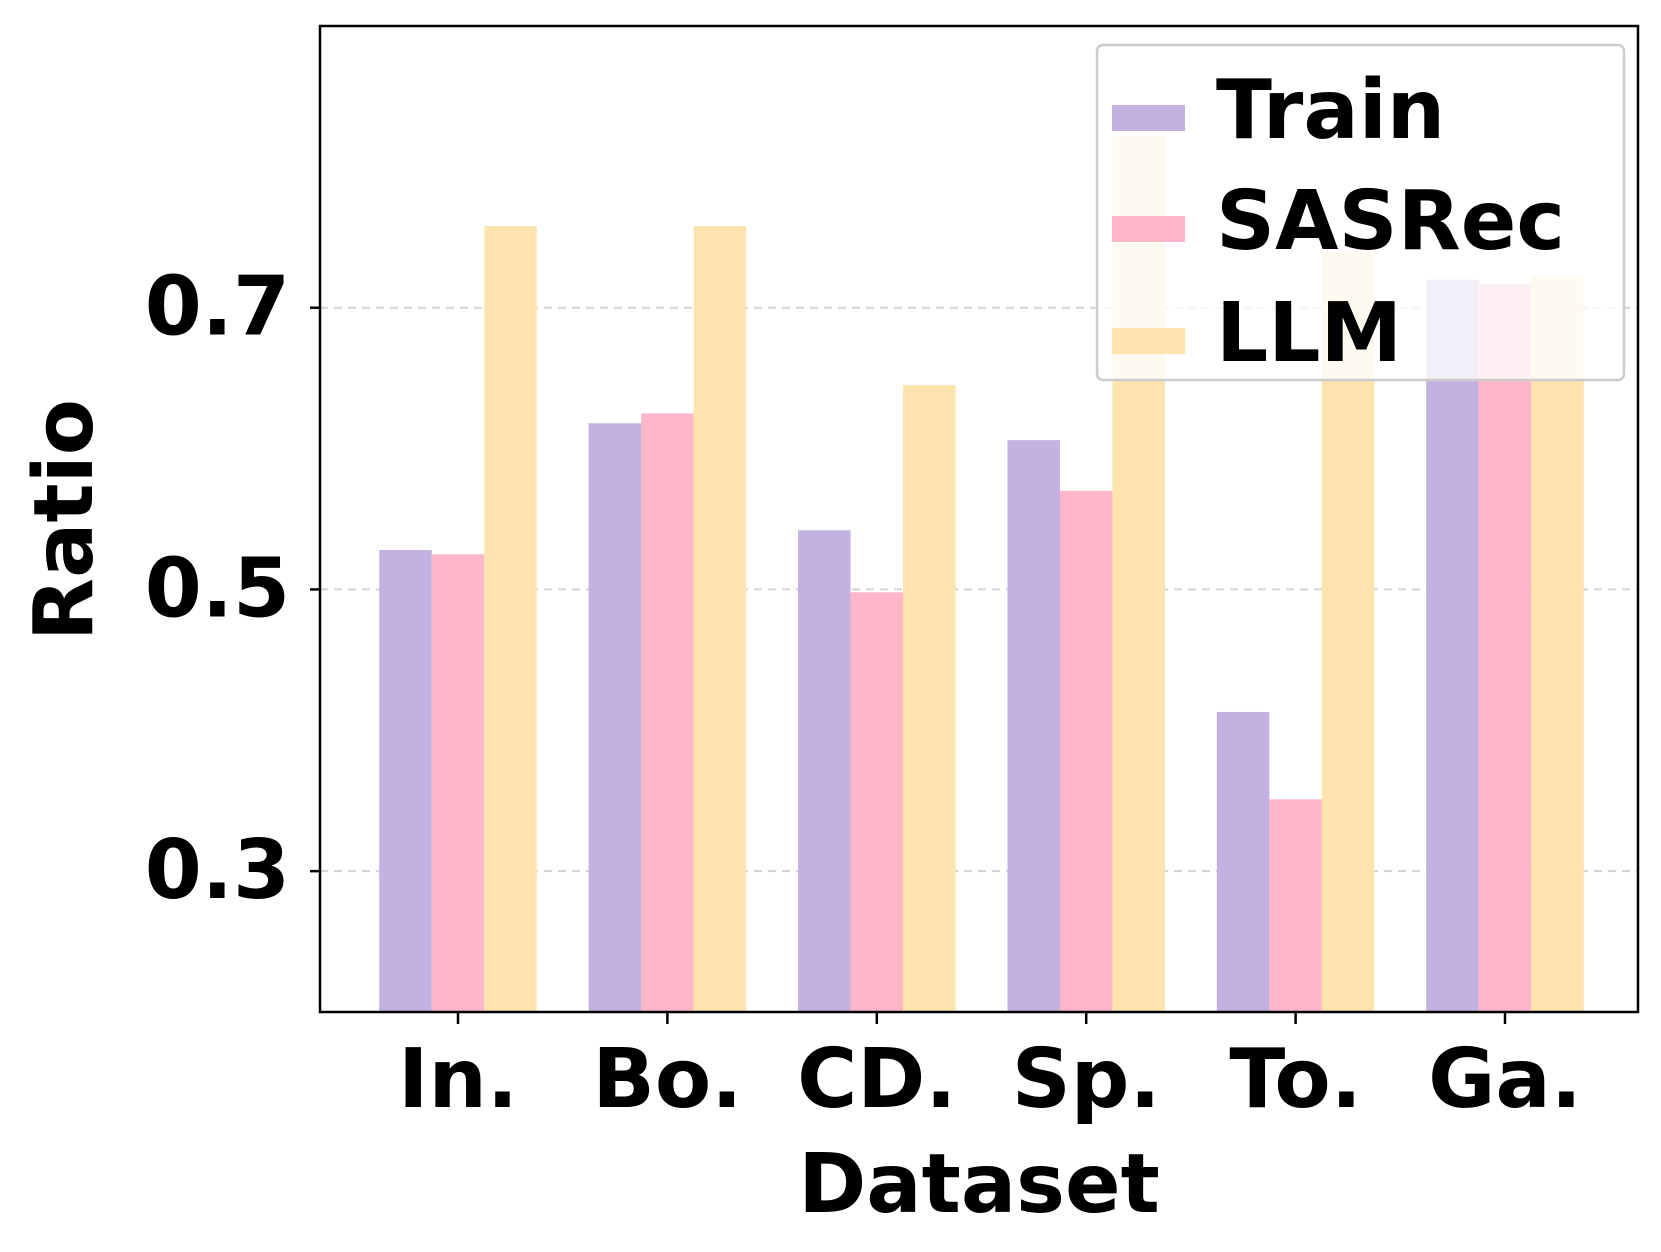 This screenshot has width=1661, height=1252. I want to click on legend-label-llm: LLM, so click(1309, 333).